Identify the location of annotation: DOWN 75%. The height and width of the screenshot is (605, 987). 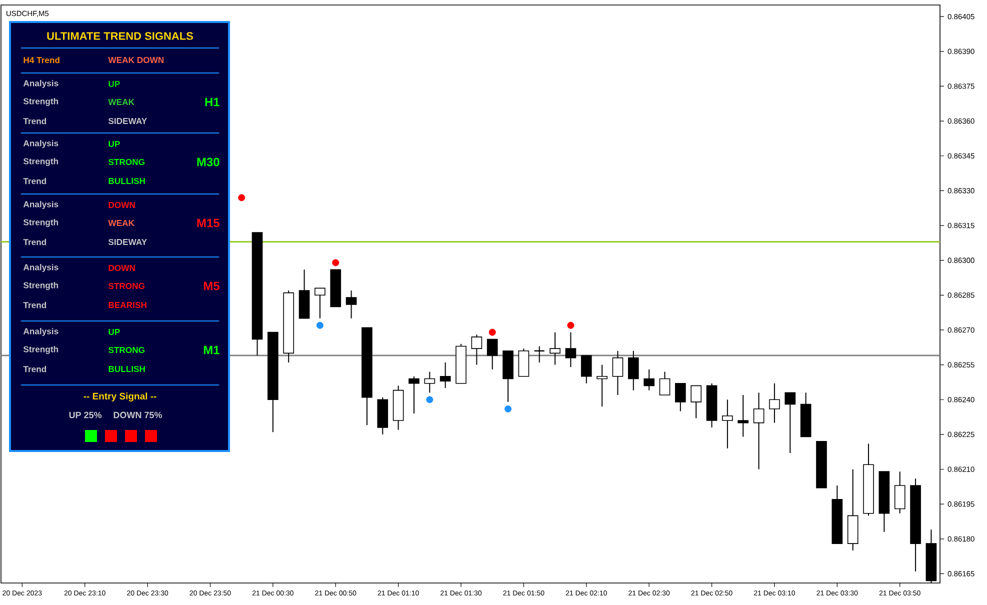
(138, 415).